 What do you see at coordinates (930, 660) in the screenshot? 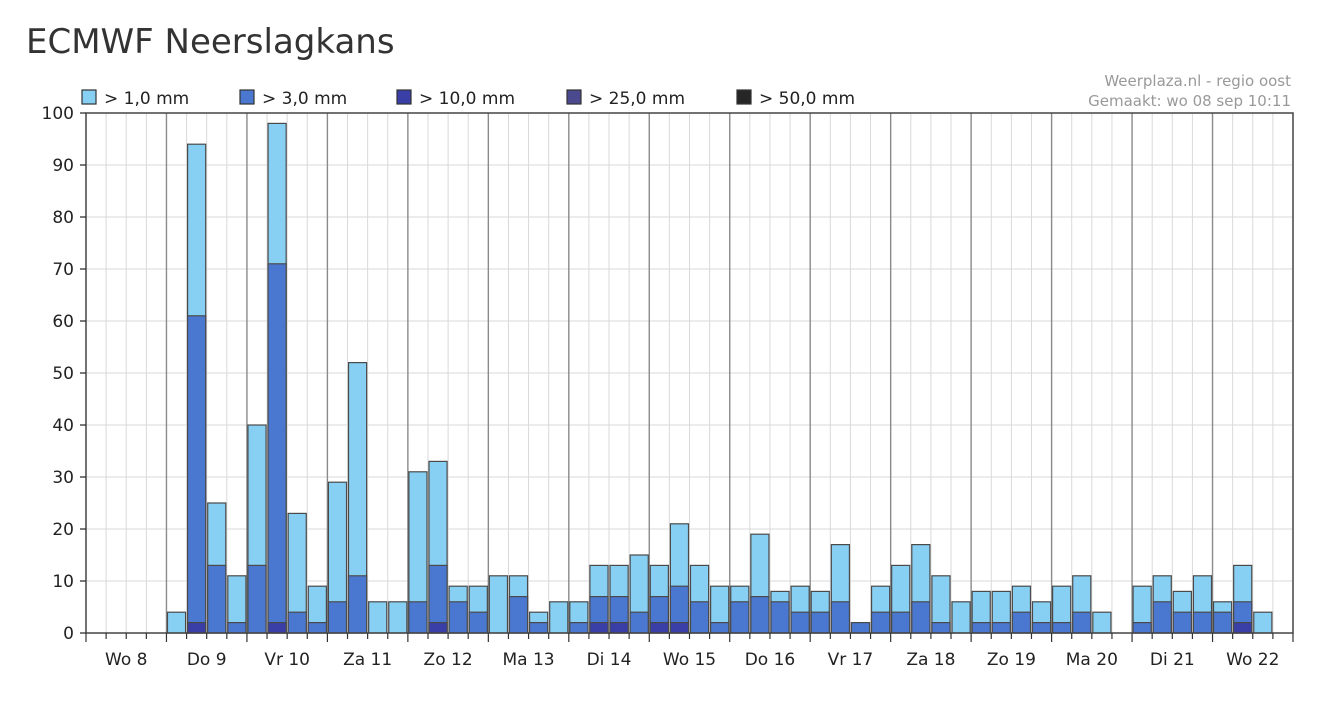
I see `x-day-label: Za 18` at bounding box center [930, 660].